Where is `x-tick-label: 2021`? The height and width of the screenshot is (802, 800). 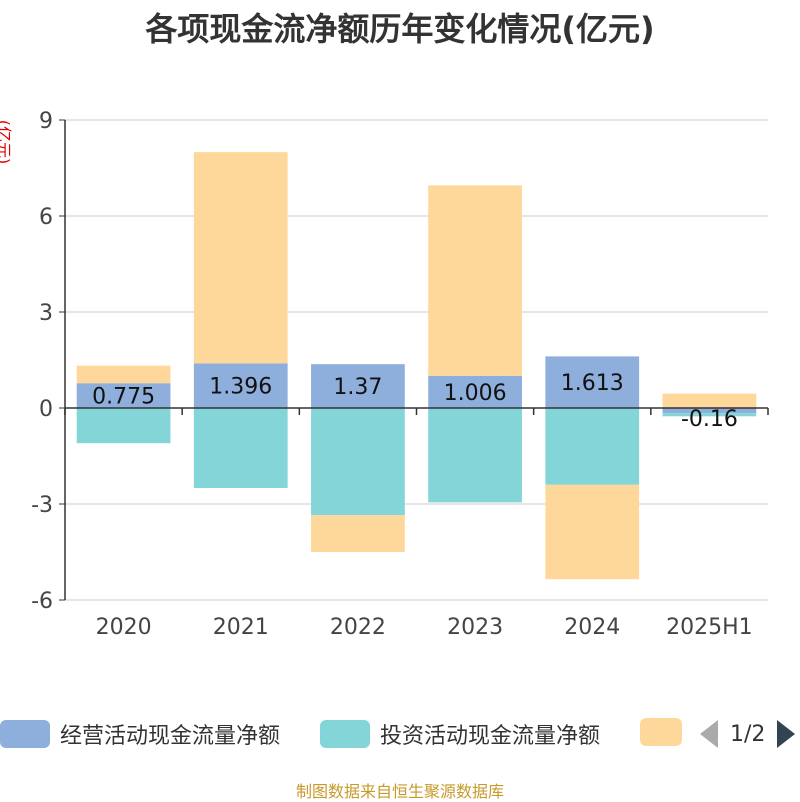 x-tick-label: 2021 is located at coordinates (241, 627).